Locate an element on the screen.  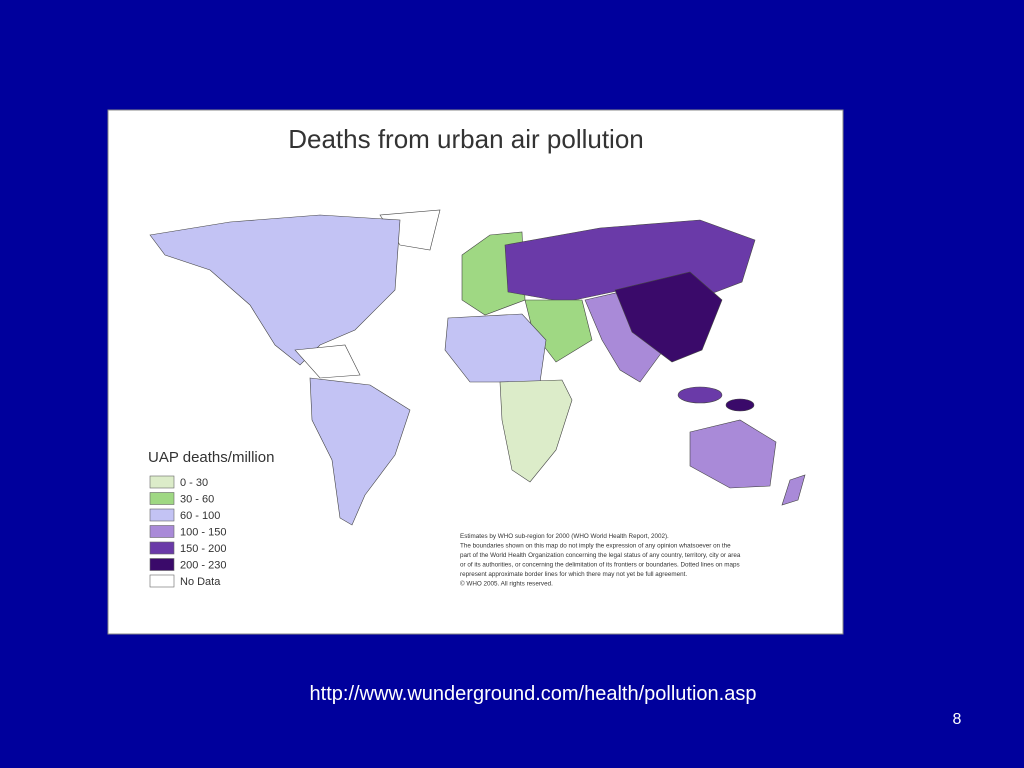
legend-title: UAP deaths/million is located at coordinates (211, 457).